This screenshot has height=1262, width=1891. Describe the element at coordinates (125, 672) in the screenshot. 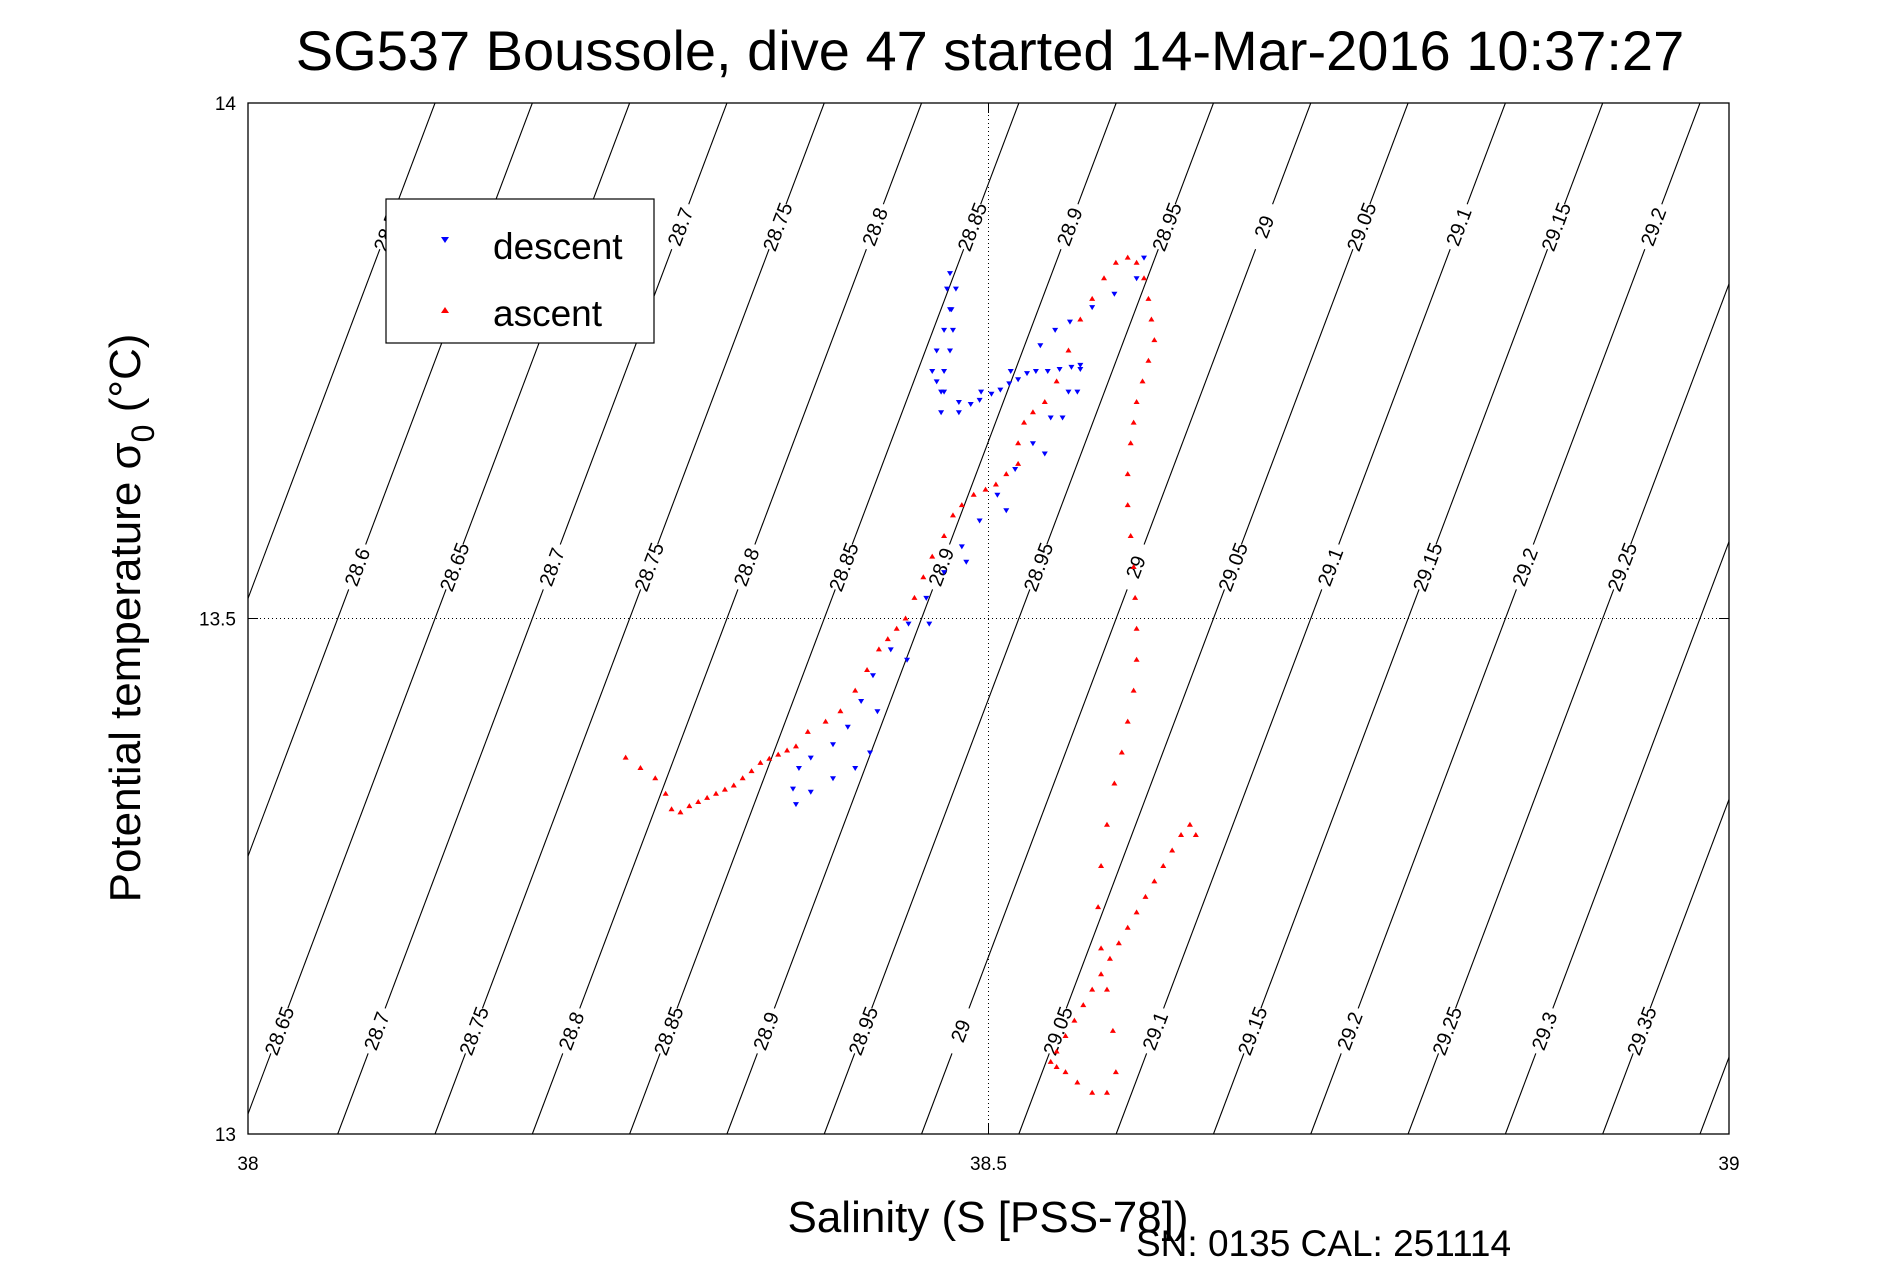

I see `y-axis-label-main: Potential temperature σ` at that location.